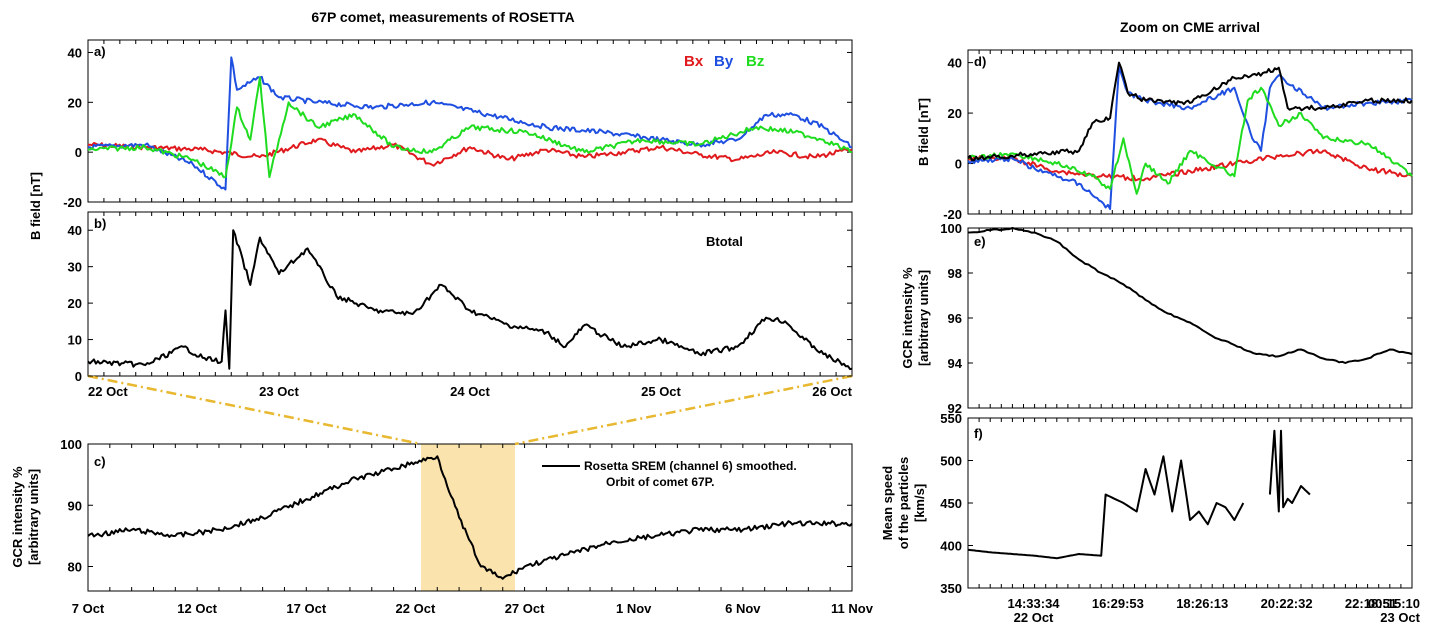  What do you see at coordinates (75, 52) in the screenshot?
I see `panel-a-ytick-label-3: 40` at bounding box center [75, 52].